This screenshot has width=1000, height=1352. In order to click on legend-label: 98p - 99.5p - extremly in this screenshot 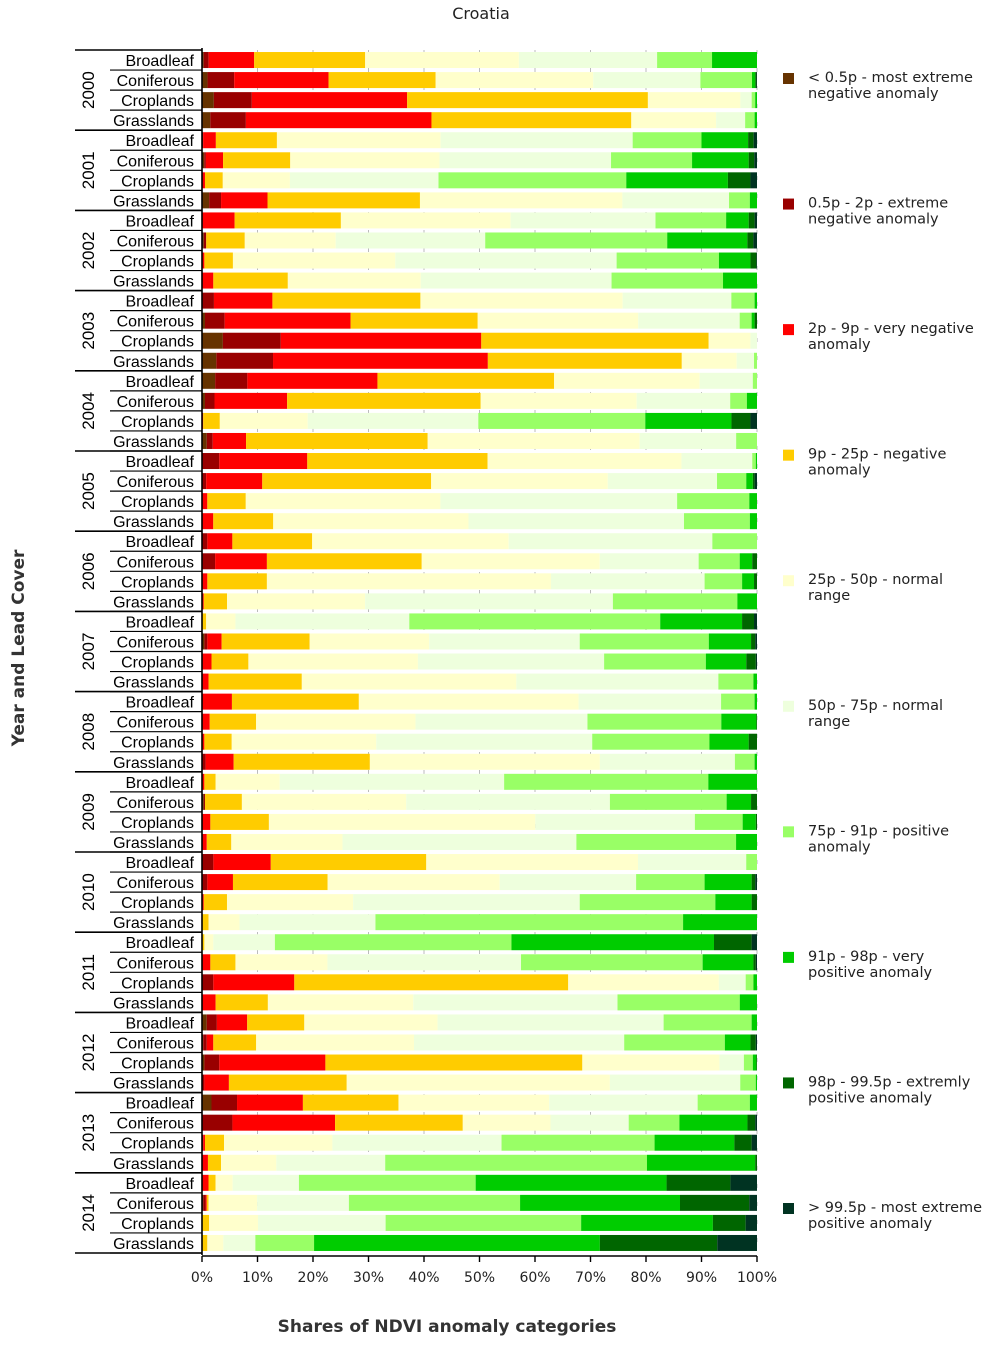, I will do `click(889, 1082)`.